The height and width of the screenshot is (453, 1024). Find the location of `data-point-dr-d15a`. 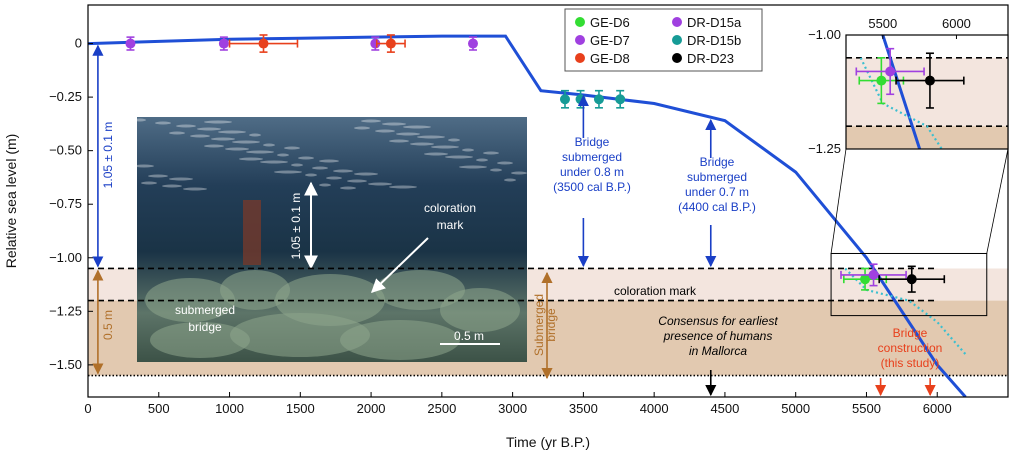

data-point-dr-d15a is located at coordinates (873, 275).